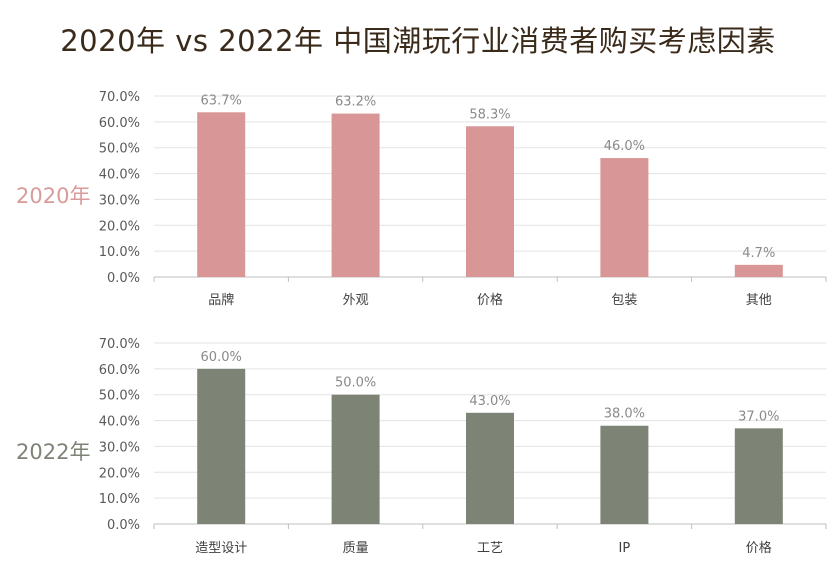  What do you see at coordinates (625, 548) in the screenshot?
I see `category-label: IP` at bounding box center [625, 548].